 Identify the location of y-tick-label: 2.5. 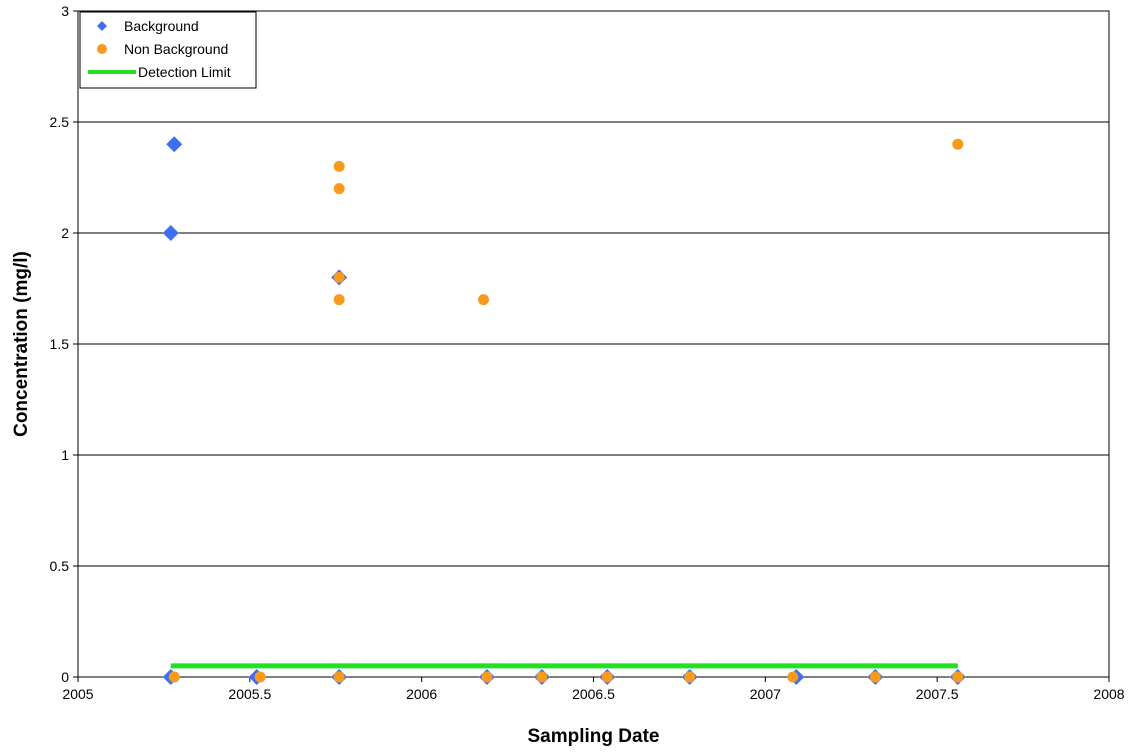
(60, 122).